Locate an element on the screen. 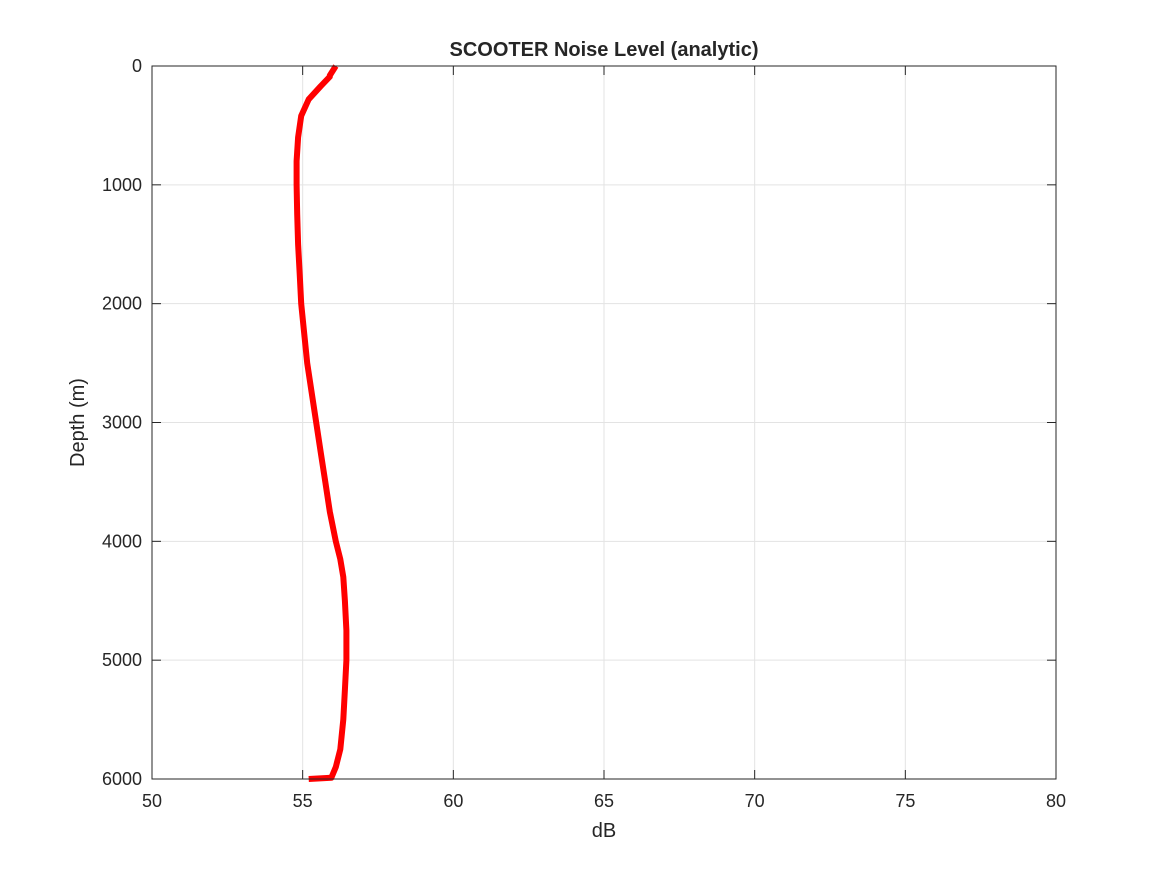  y-tick-label: 6000 is located at coordinates (122, 779).